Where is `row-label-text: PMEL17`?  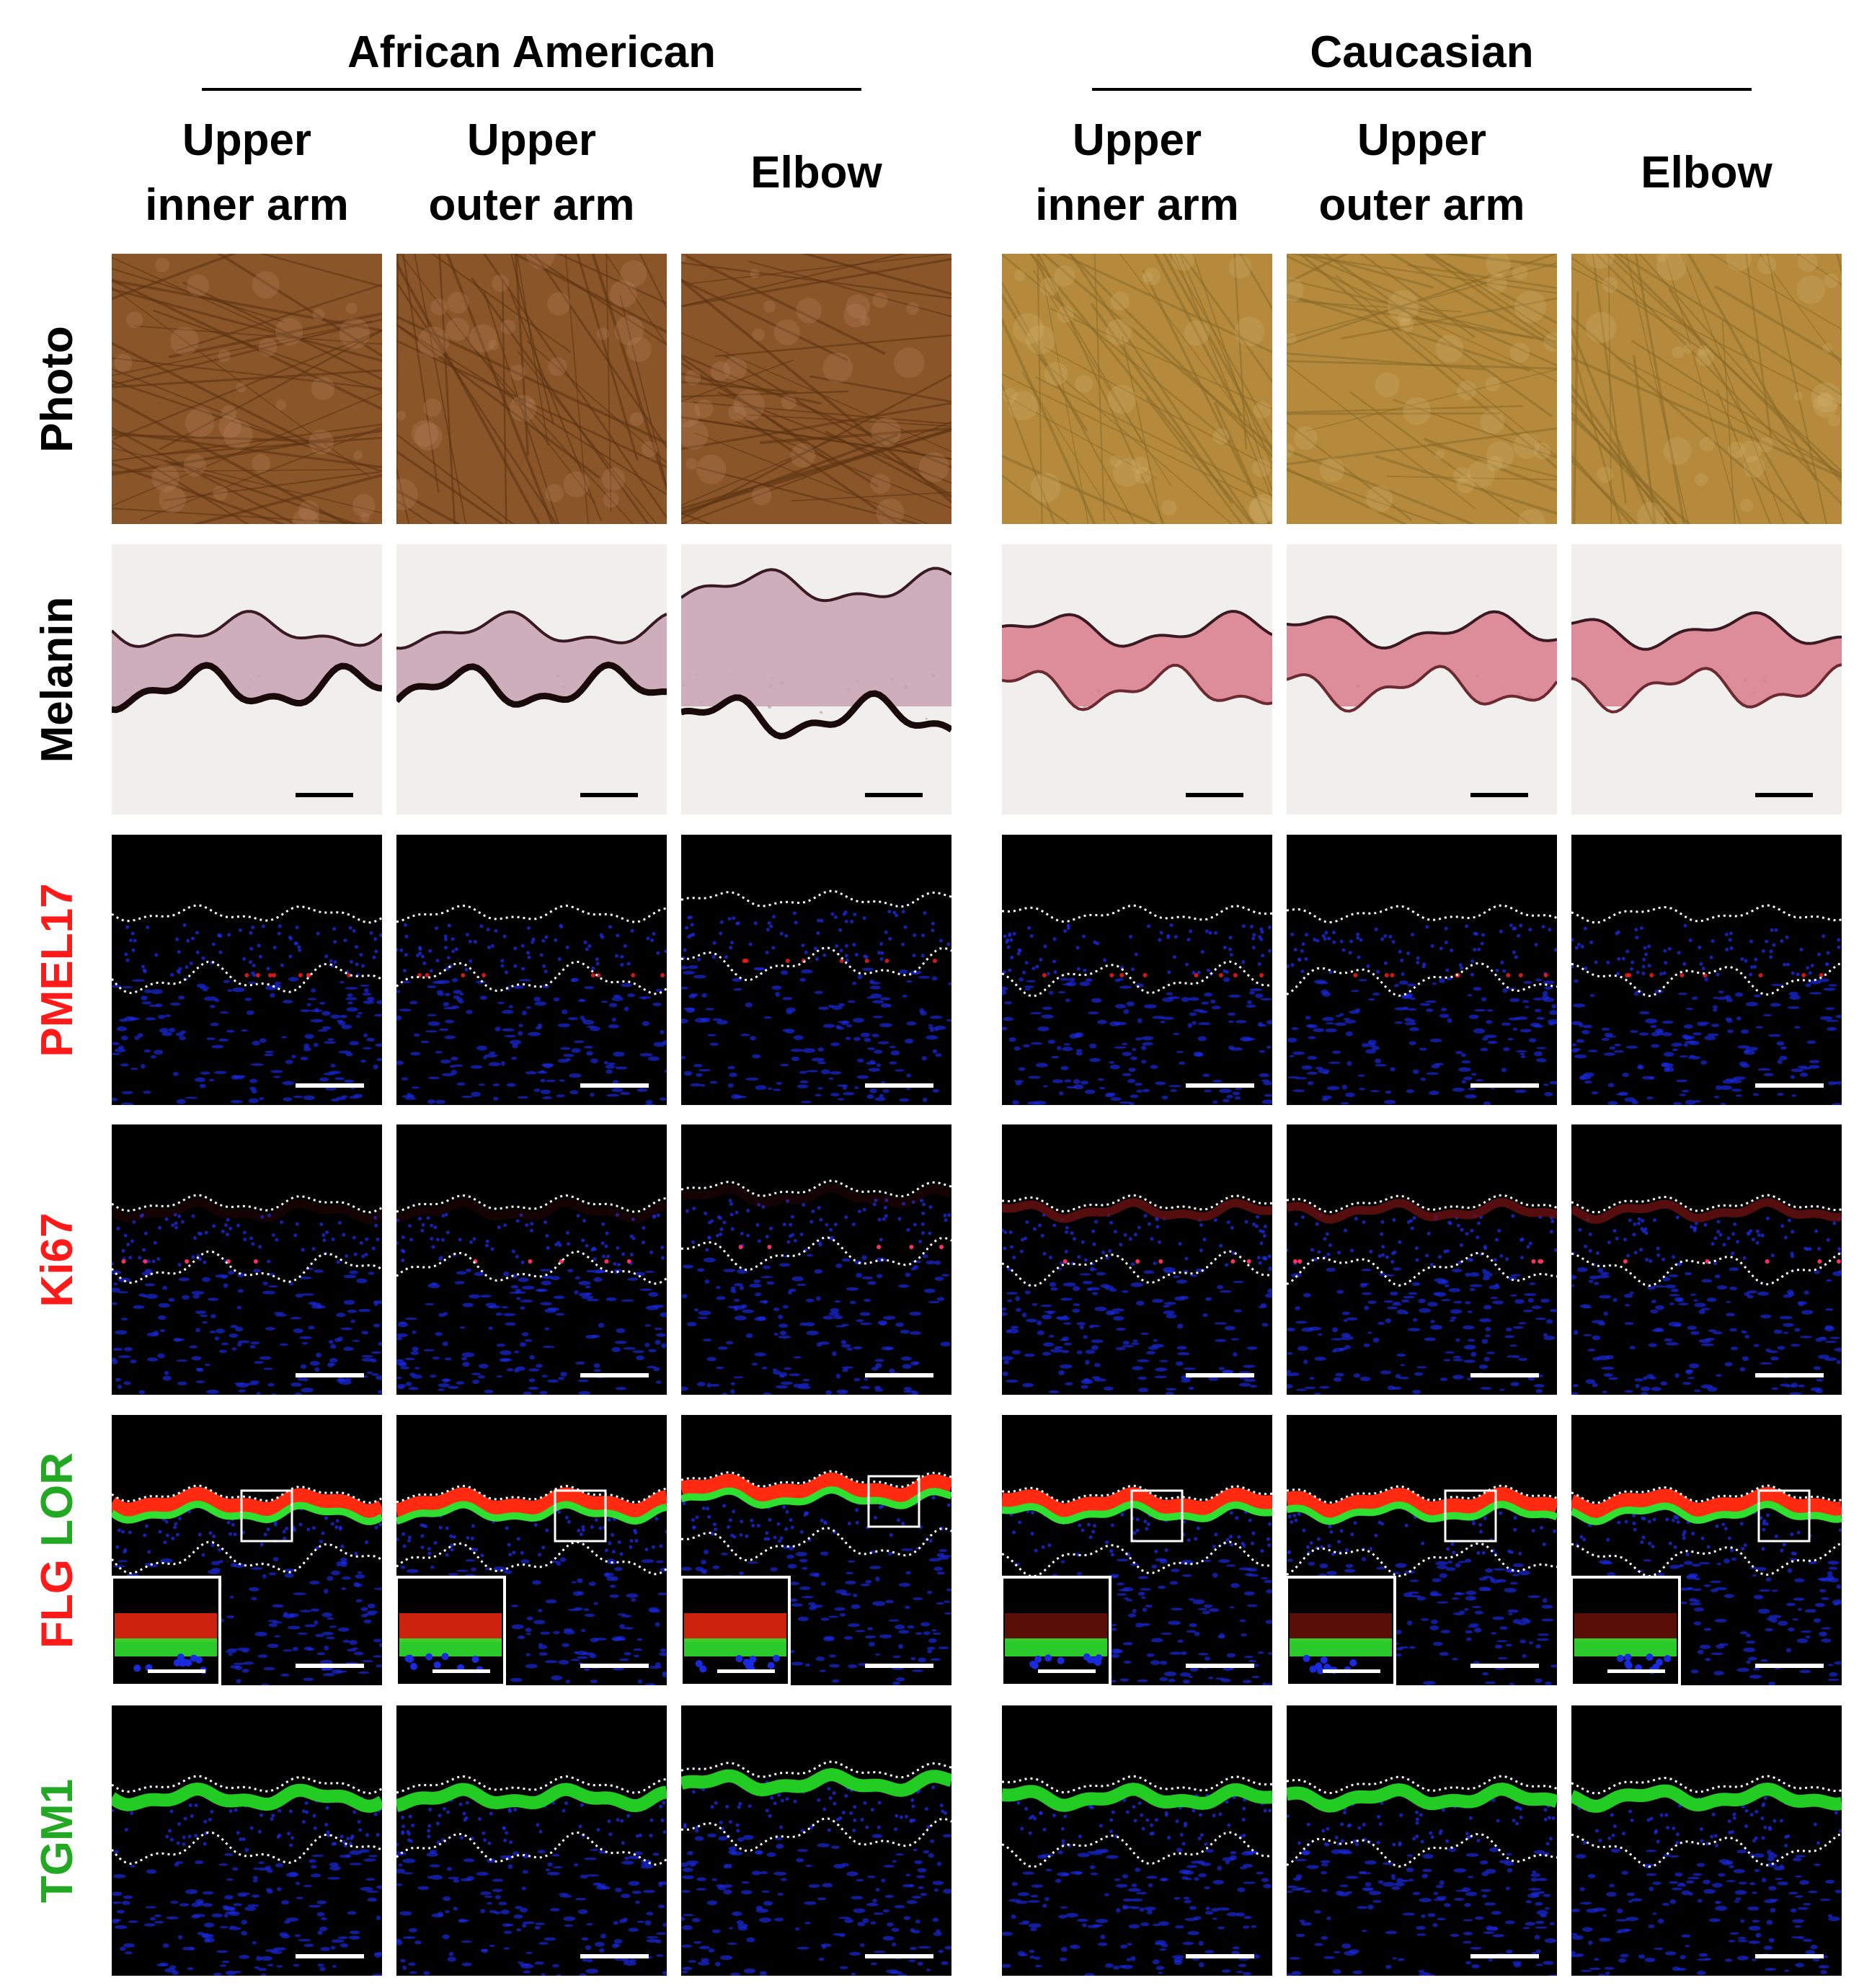 row-label-text: PMEL17 is located at coordinates (57, 970).